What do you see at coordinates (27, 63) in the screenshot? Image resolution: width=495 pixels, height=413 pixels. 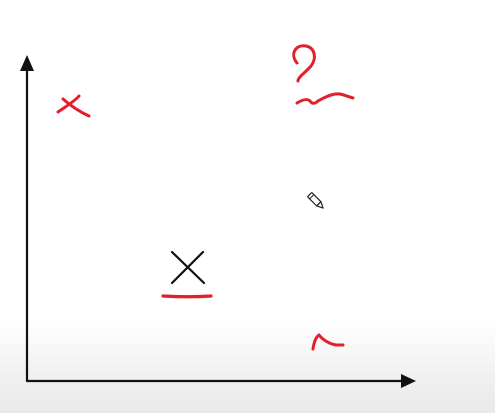 I see `y-axis-arrowhead` at bounding box center [27, 63].